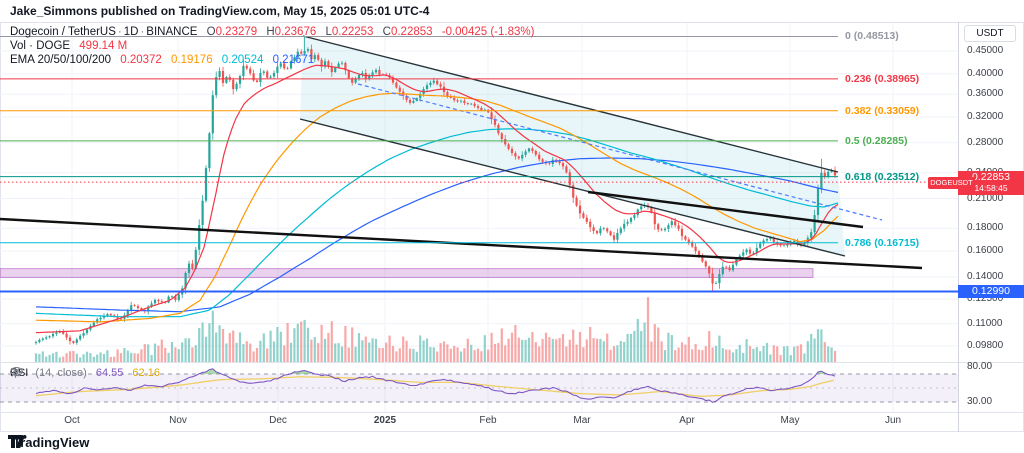  I want to click on time-tick-Feb: Feb, so click(488, 420).